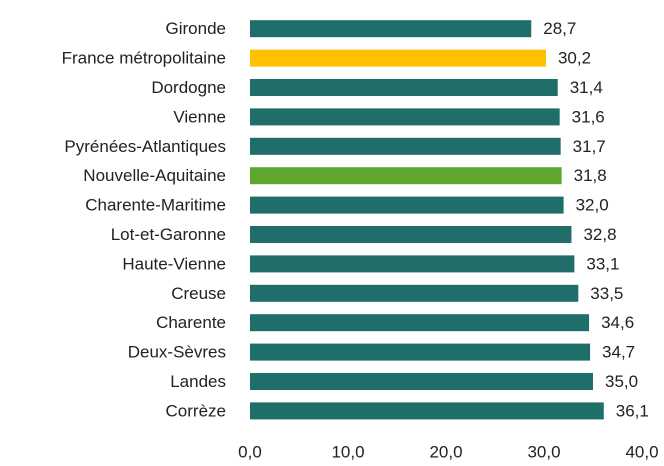 The height and width of the screenshot is (466, 664). I want to click on value-label: 33,5, so click(606, 293).